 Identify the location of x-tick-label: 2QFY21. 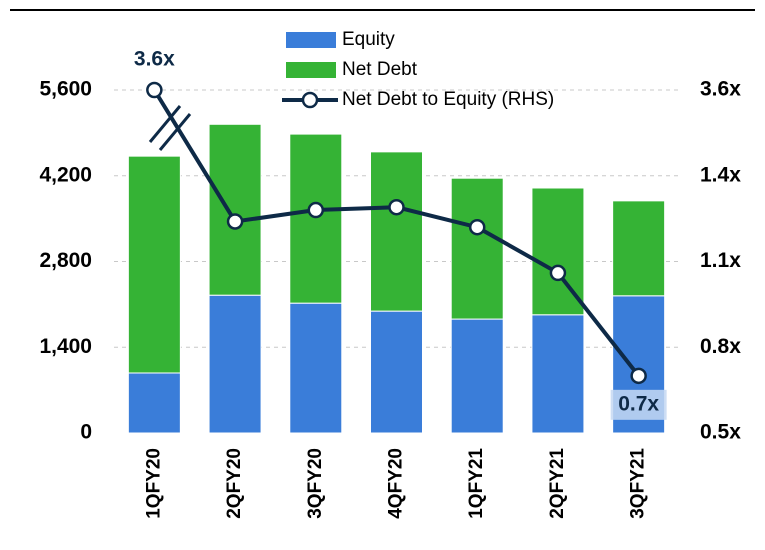
(557, 483).